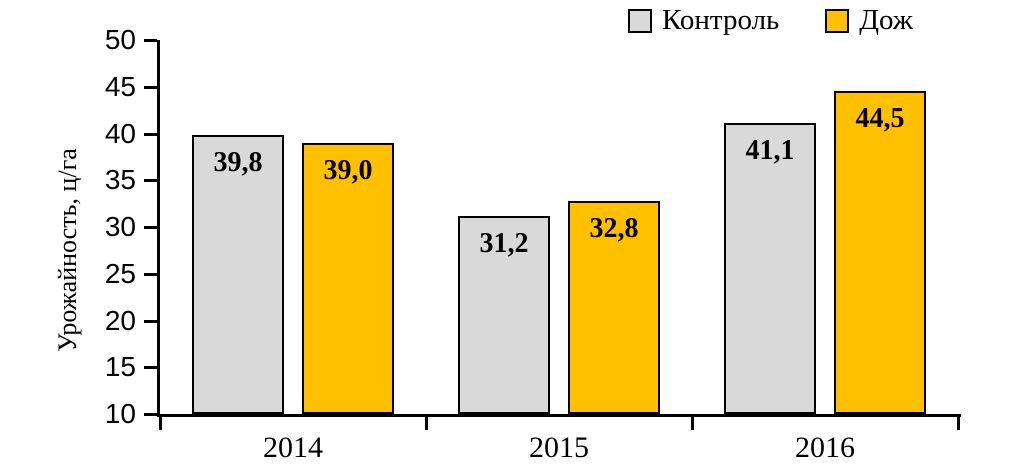 The image size is (1024, 470). What do you see at coordinates (120, 226) in the screenshot?
I see `y-tick-label: 30` at bounding box center [120, 226].